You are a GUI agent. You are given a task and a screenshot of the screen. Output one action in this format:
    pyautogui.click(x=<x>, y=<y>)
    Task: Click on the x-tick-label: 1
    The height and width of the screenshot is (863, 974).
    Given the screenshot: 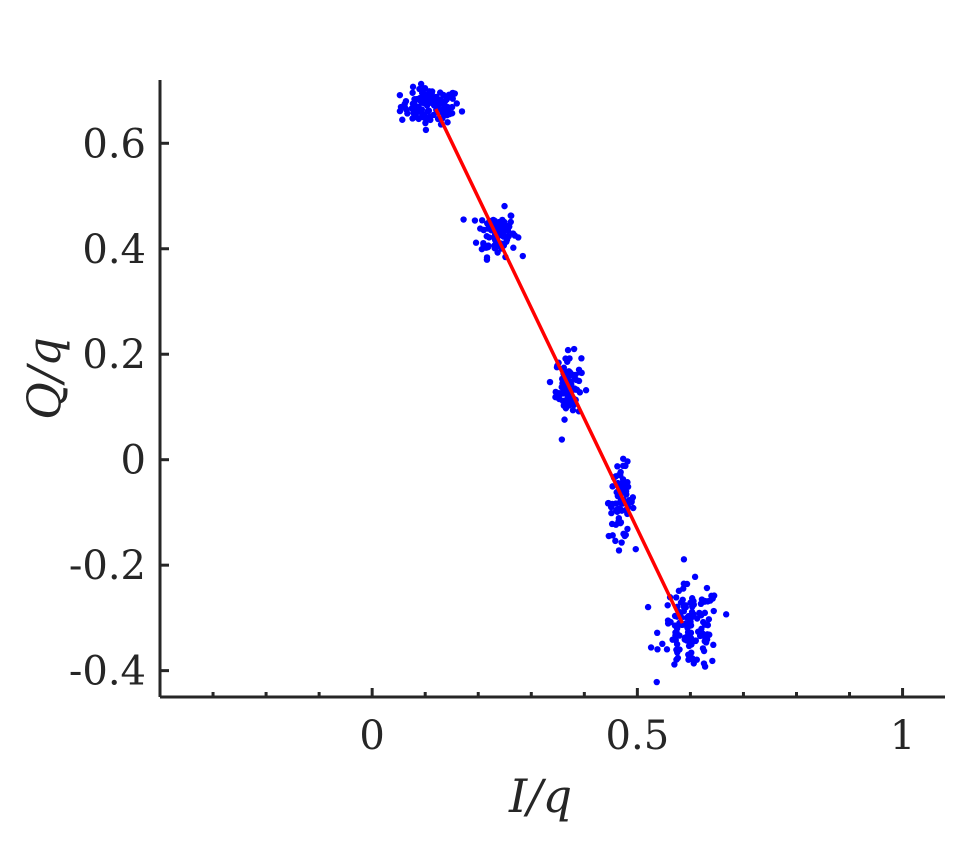 What is the action you would take?
    pyautogui.click(x=902, y=736)
    